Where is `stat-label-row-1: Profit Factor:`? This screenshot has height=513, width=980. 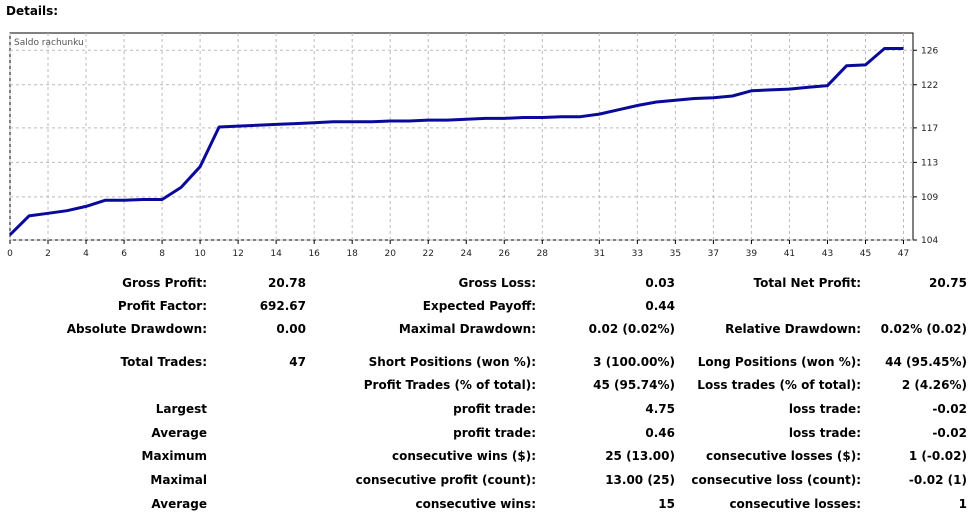 stat-label-row-1: Profit Factor: is located at coordinates (162, 306).